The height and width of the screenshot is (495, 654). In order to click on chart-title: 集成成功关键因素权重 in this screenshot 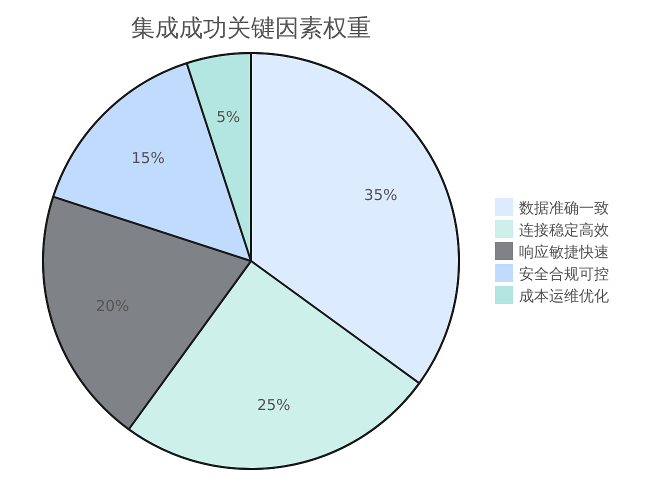, I will do `click(251, 28)`.